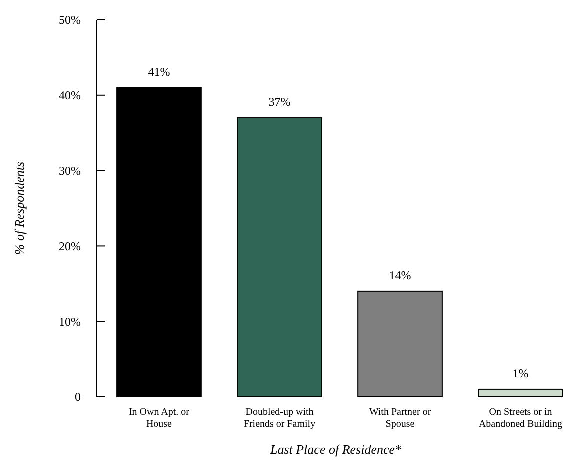 Image resolution: width=587 pixels, height=468 pixels. What do you see at coordinates (70, 321) in the screenshot?
I see `y-tick-label: 10%` at bounding box center [70, 321].